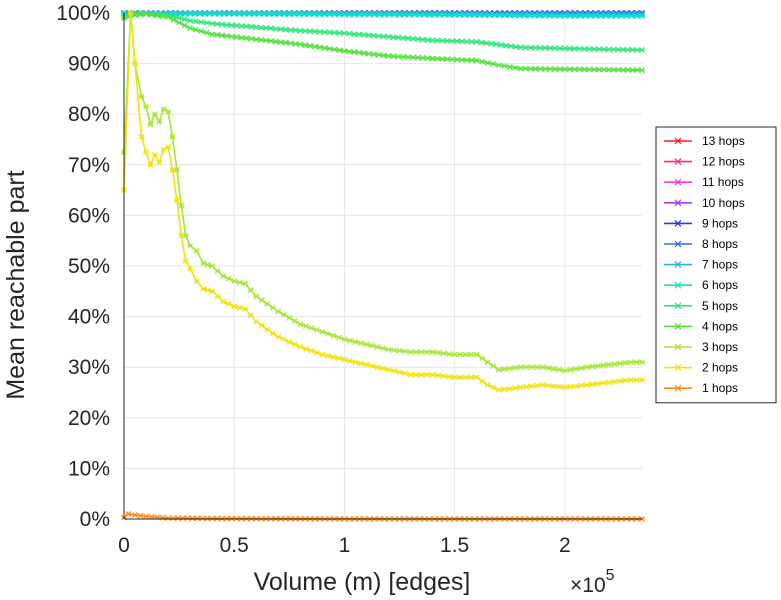  What do you see at coordinates (723, 162) in the screenshot?
I see `legend-label: 12 hops` at bounding box center [723, 162].